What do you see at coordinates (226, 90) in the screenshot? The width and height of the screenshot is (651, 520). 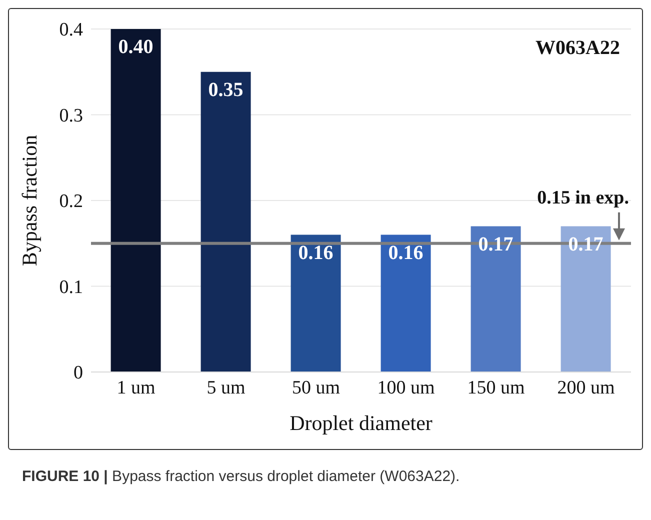 I see `data-label: 0.35` at bounding box center [226, 90].